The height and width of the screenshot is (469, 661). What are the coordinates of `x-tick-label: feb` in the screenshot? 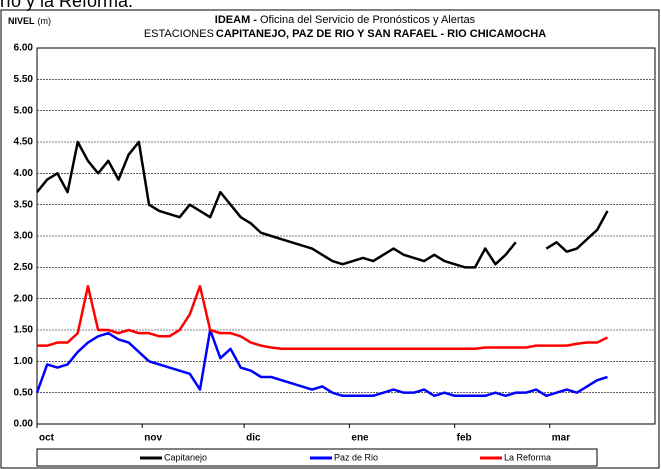 It's located at (464, 438).